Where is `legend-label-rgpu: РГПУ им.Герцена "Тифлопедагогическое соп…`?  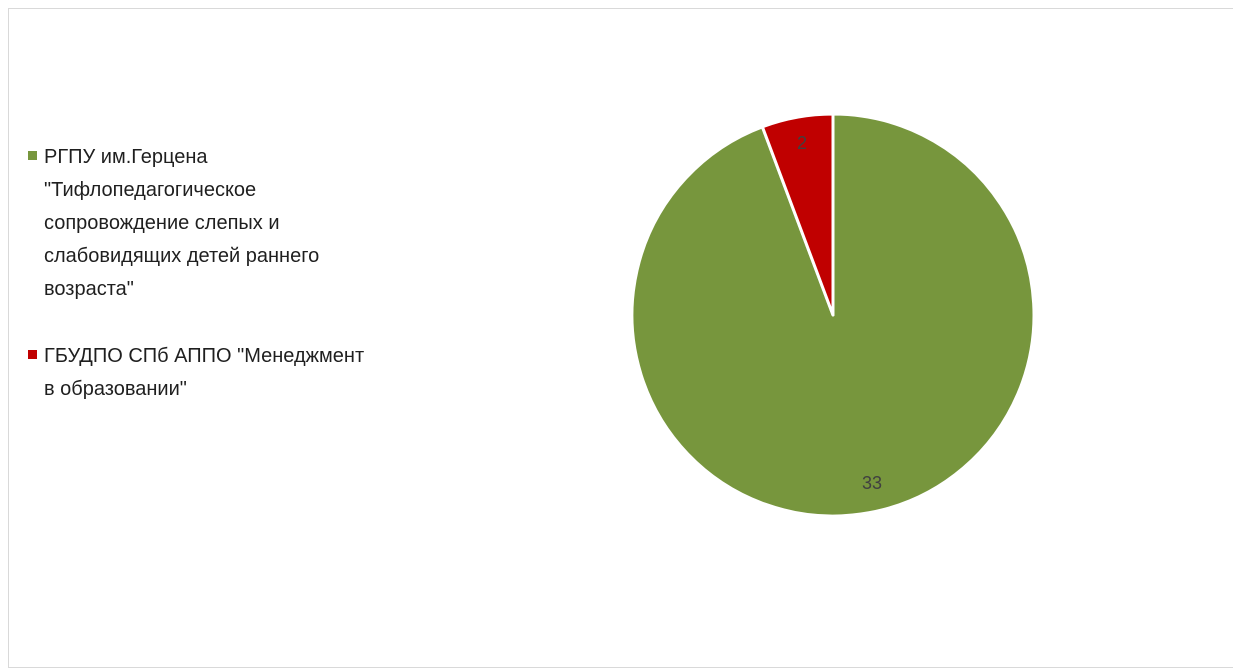 legend-label-rgpu: РГПУ им.Герцена "Тифлопедагогическое соп… is located at coordinates (182, 223).